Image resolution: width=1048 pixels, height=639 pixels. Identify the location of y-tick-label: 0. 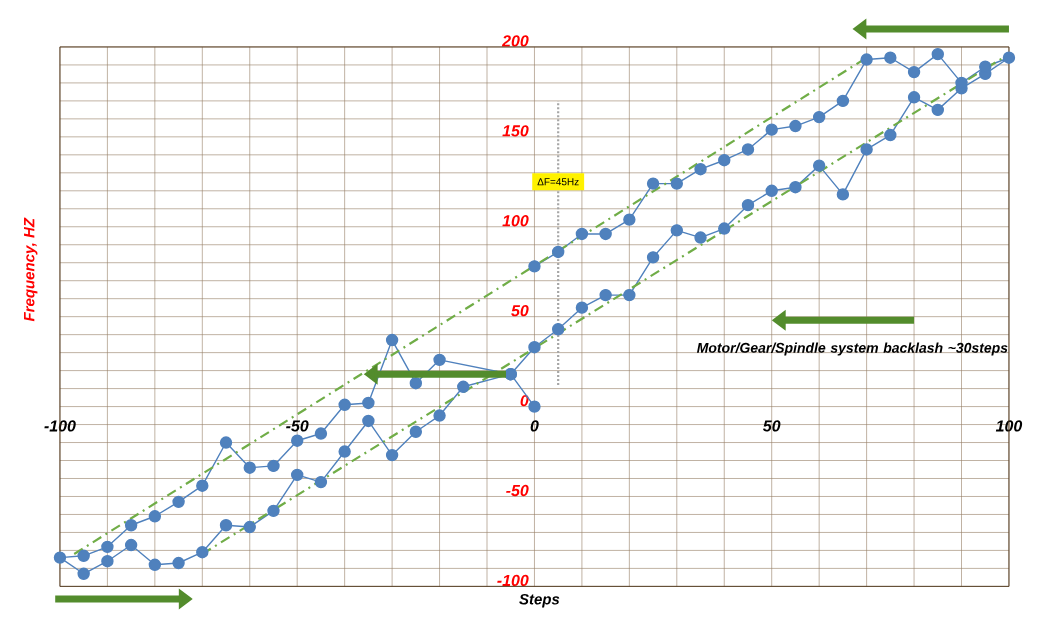
(524, 400).